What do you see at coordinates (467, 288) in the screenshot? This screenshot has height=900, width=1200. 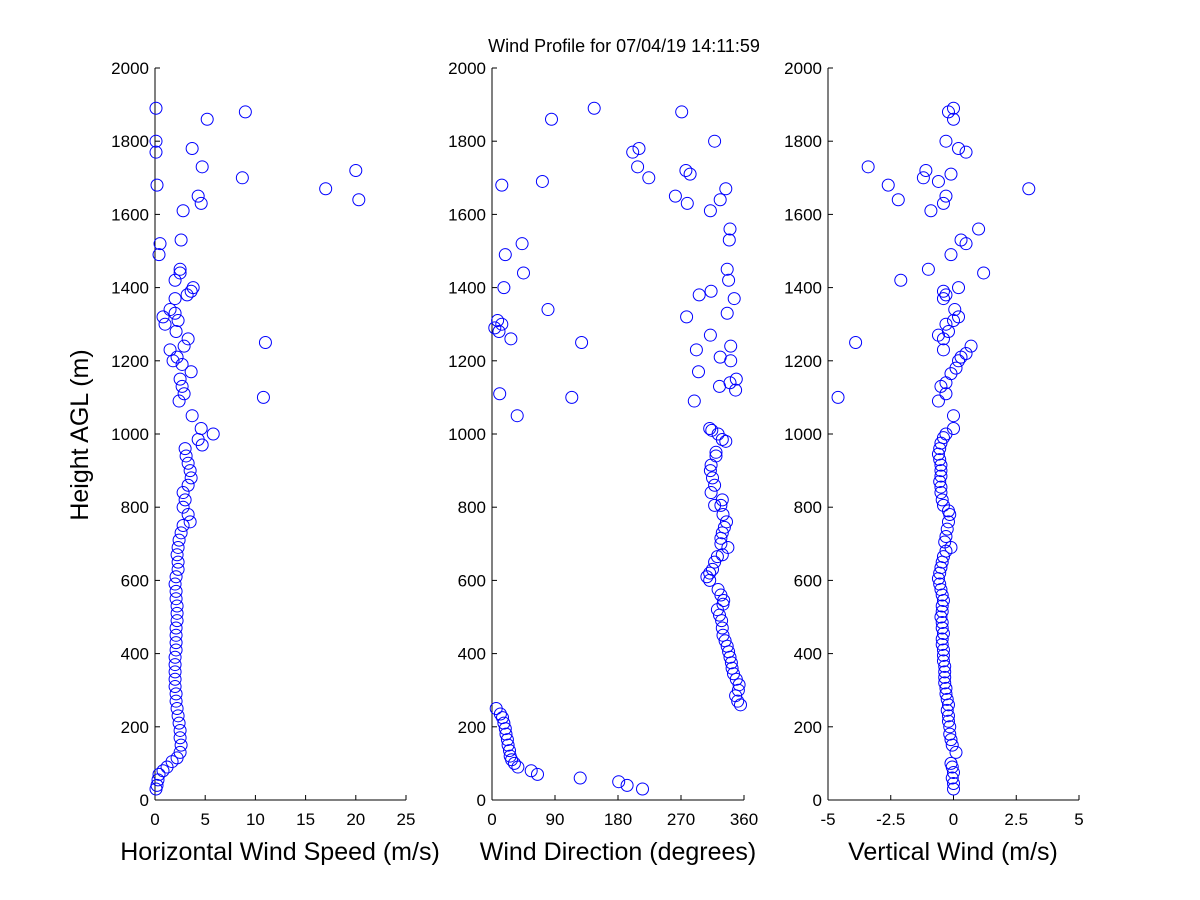 I see `y-tick-label: 1400` at bounding box center [467, 288].